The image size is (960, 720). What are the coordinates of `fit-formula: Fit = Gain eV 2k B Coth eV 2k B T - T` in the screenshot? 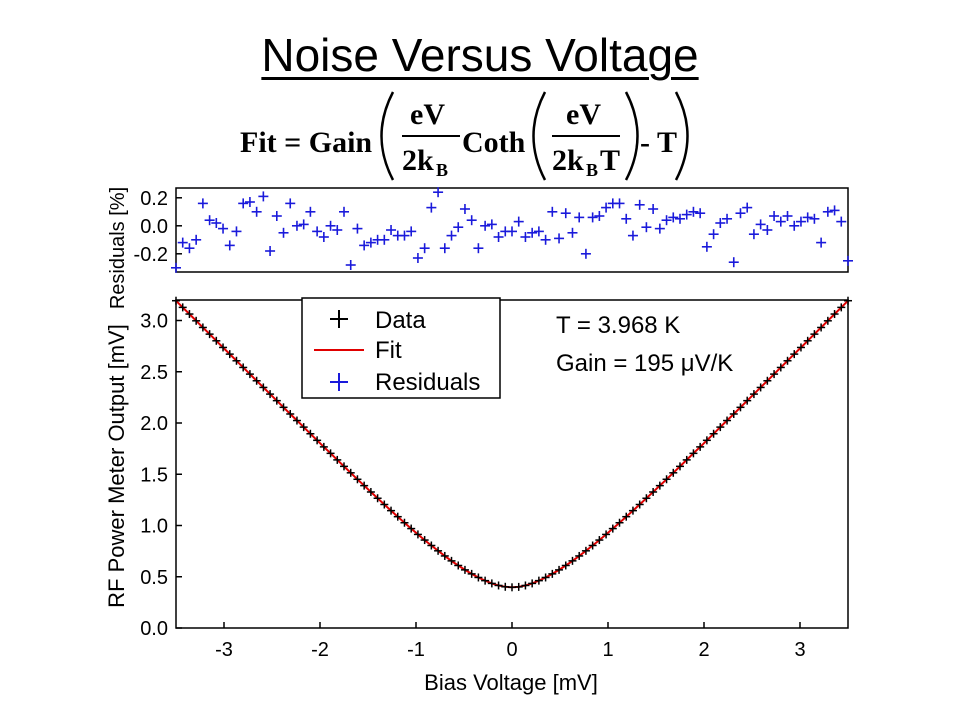 It's located at (464, 136).